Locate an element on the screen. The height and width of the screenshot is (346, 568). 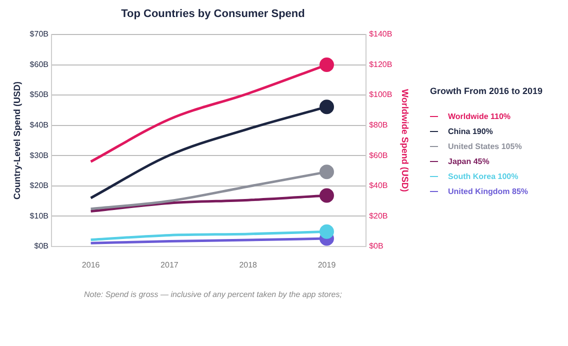
x-tick-label: 2017 is located at coordinates (169, 265).